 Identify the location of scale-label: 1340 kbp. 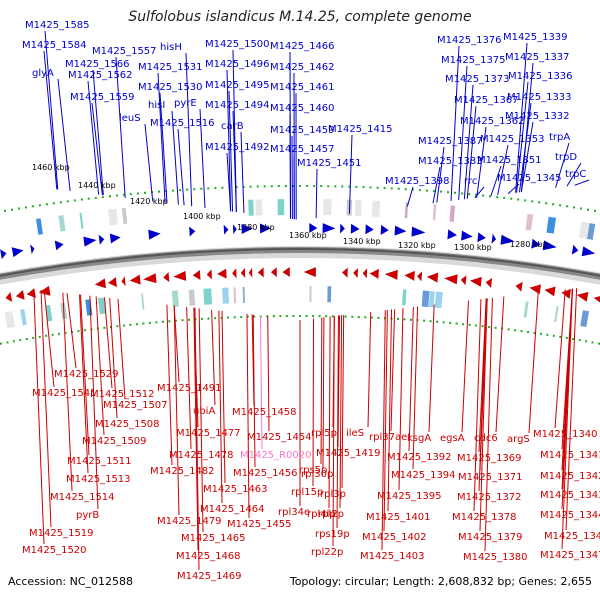
(362, 241).